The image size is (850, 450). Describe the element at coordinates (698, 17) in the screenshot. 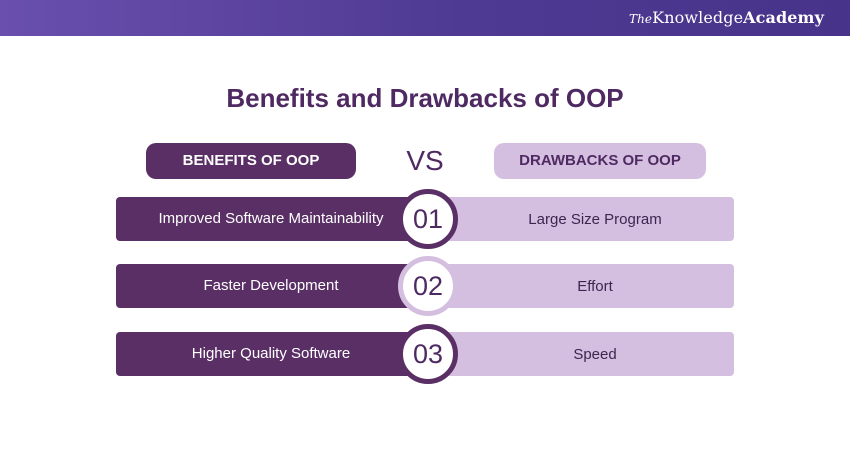

I see `brand-knowledge: Knowledge` at that location.